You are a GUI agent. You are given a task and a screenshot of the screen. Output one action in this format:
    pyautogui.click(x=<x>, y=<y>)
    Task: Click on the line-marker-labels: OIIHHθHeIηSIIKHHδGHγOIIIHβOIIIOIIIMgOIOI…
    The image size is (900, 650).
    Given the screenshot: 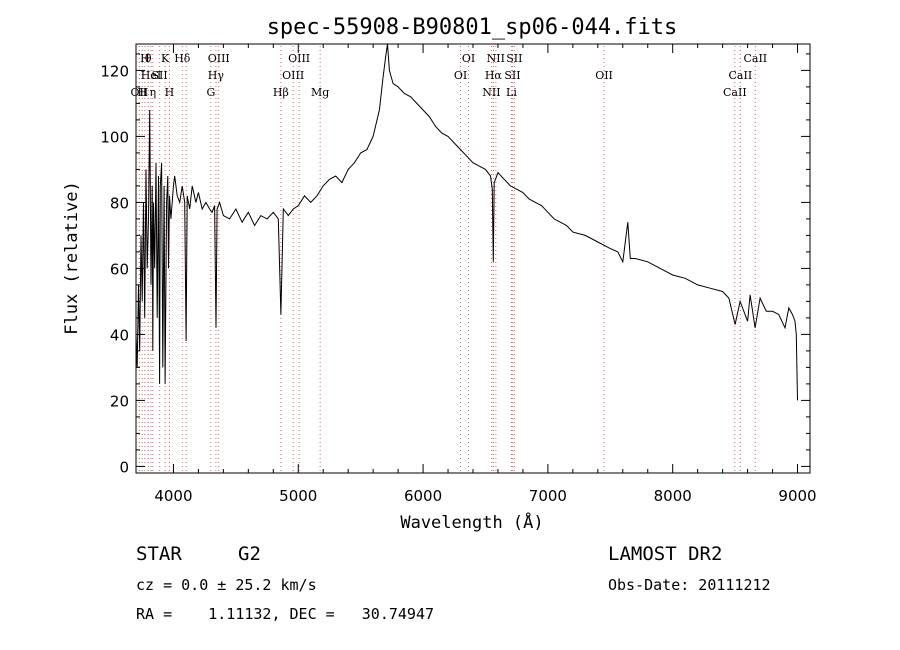 What is the action you would take?
    pyautogui.click(x=449, y=75)
    